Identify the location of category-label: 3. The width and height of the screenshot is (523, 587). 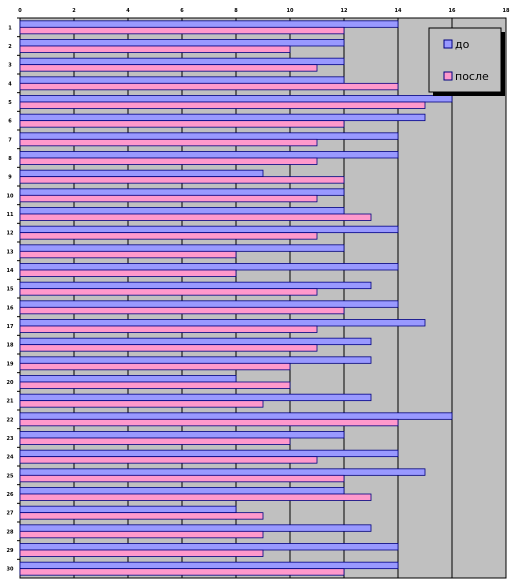
(10, 66).